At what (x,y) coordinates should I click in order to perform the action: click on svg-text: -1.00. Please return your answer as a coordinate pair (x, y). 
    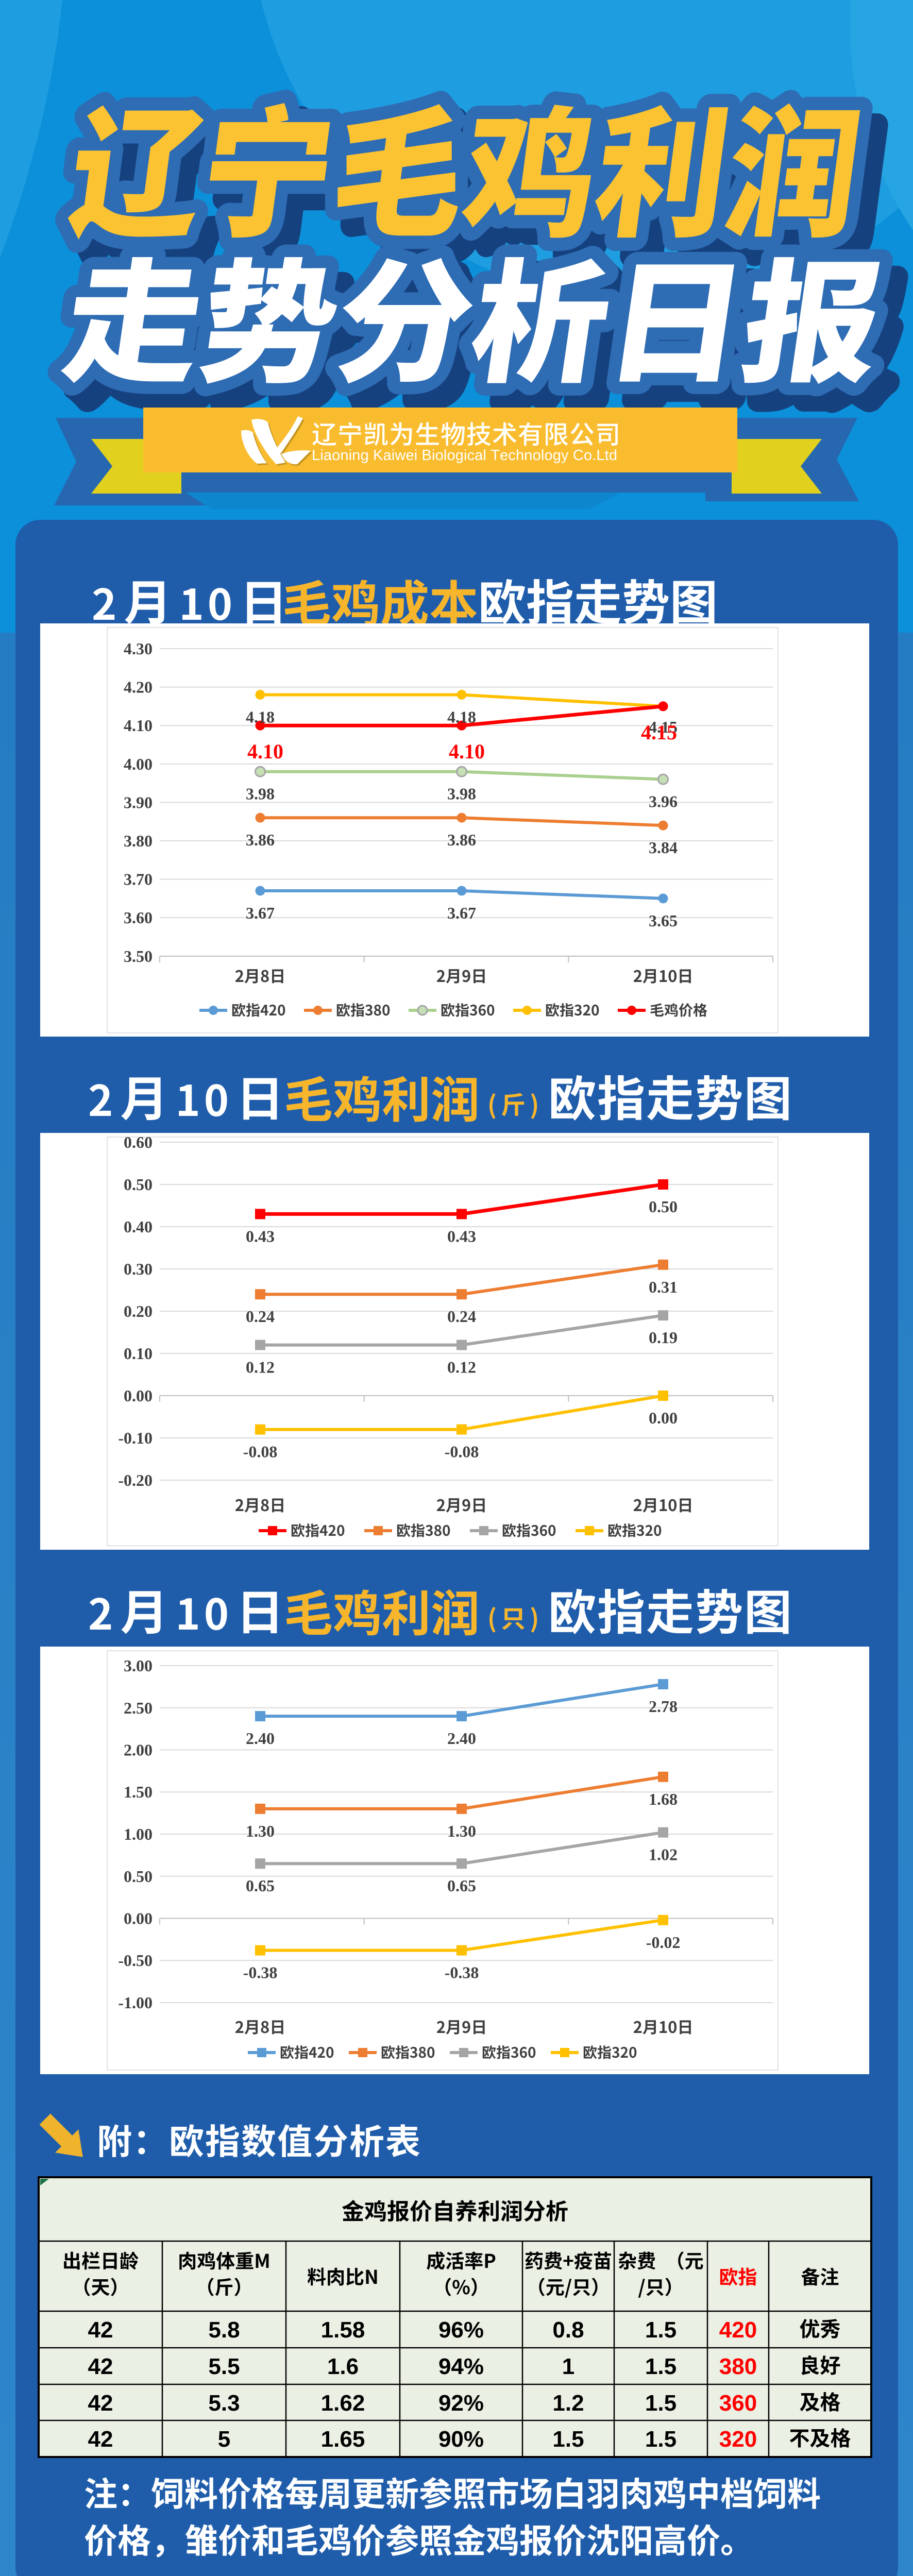
    Looking at the image, I should click on (135, 2002).